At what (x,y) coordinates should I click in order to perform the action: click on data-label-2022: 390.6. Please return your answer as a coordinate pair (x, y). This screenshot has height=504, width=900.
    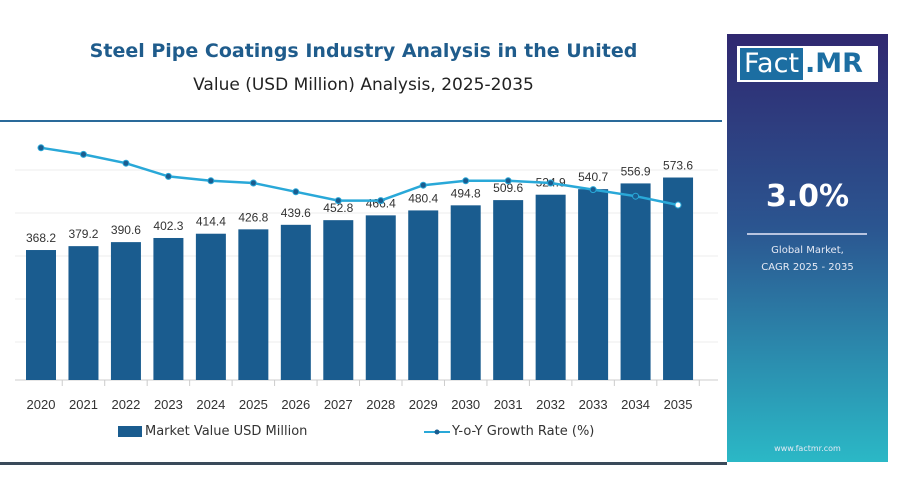
    Looking at the image, I should click on (126, 230).